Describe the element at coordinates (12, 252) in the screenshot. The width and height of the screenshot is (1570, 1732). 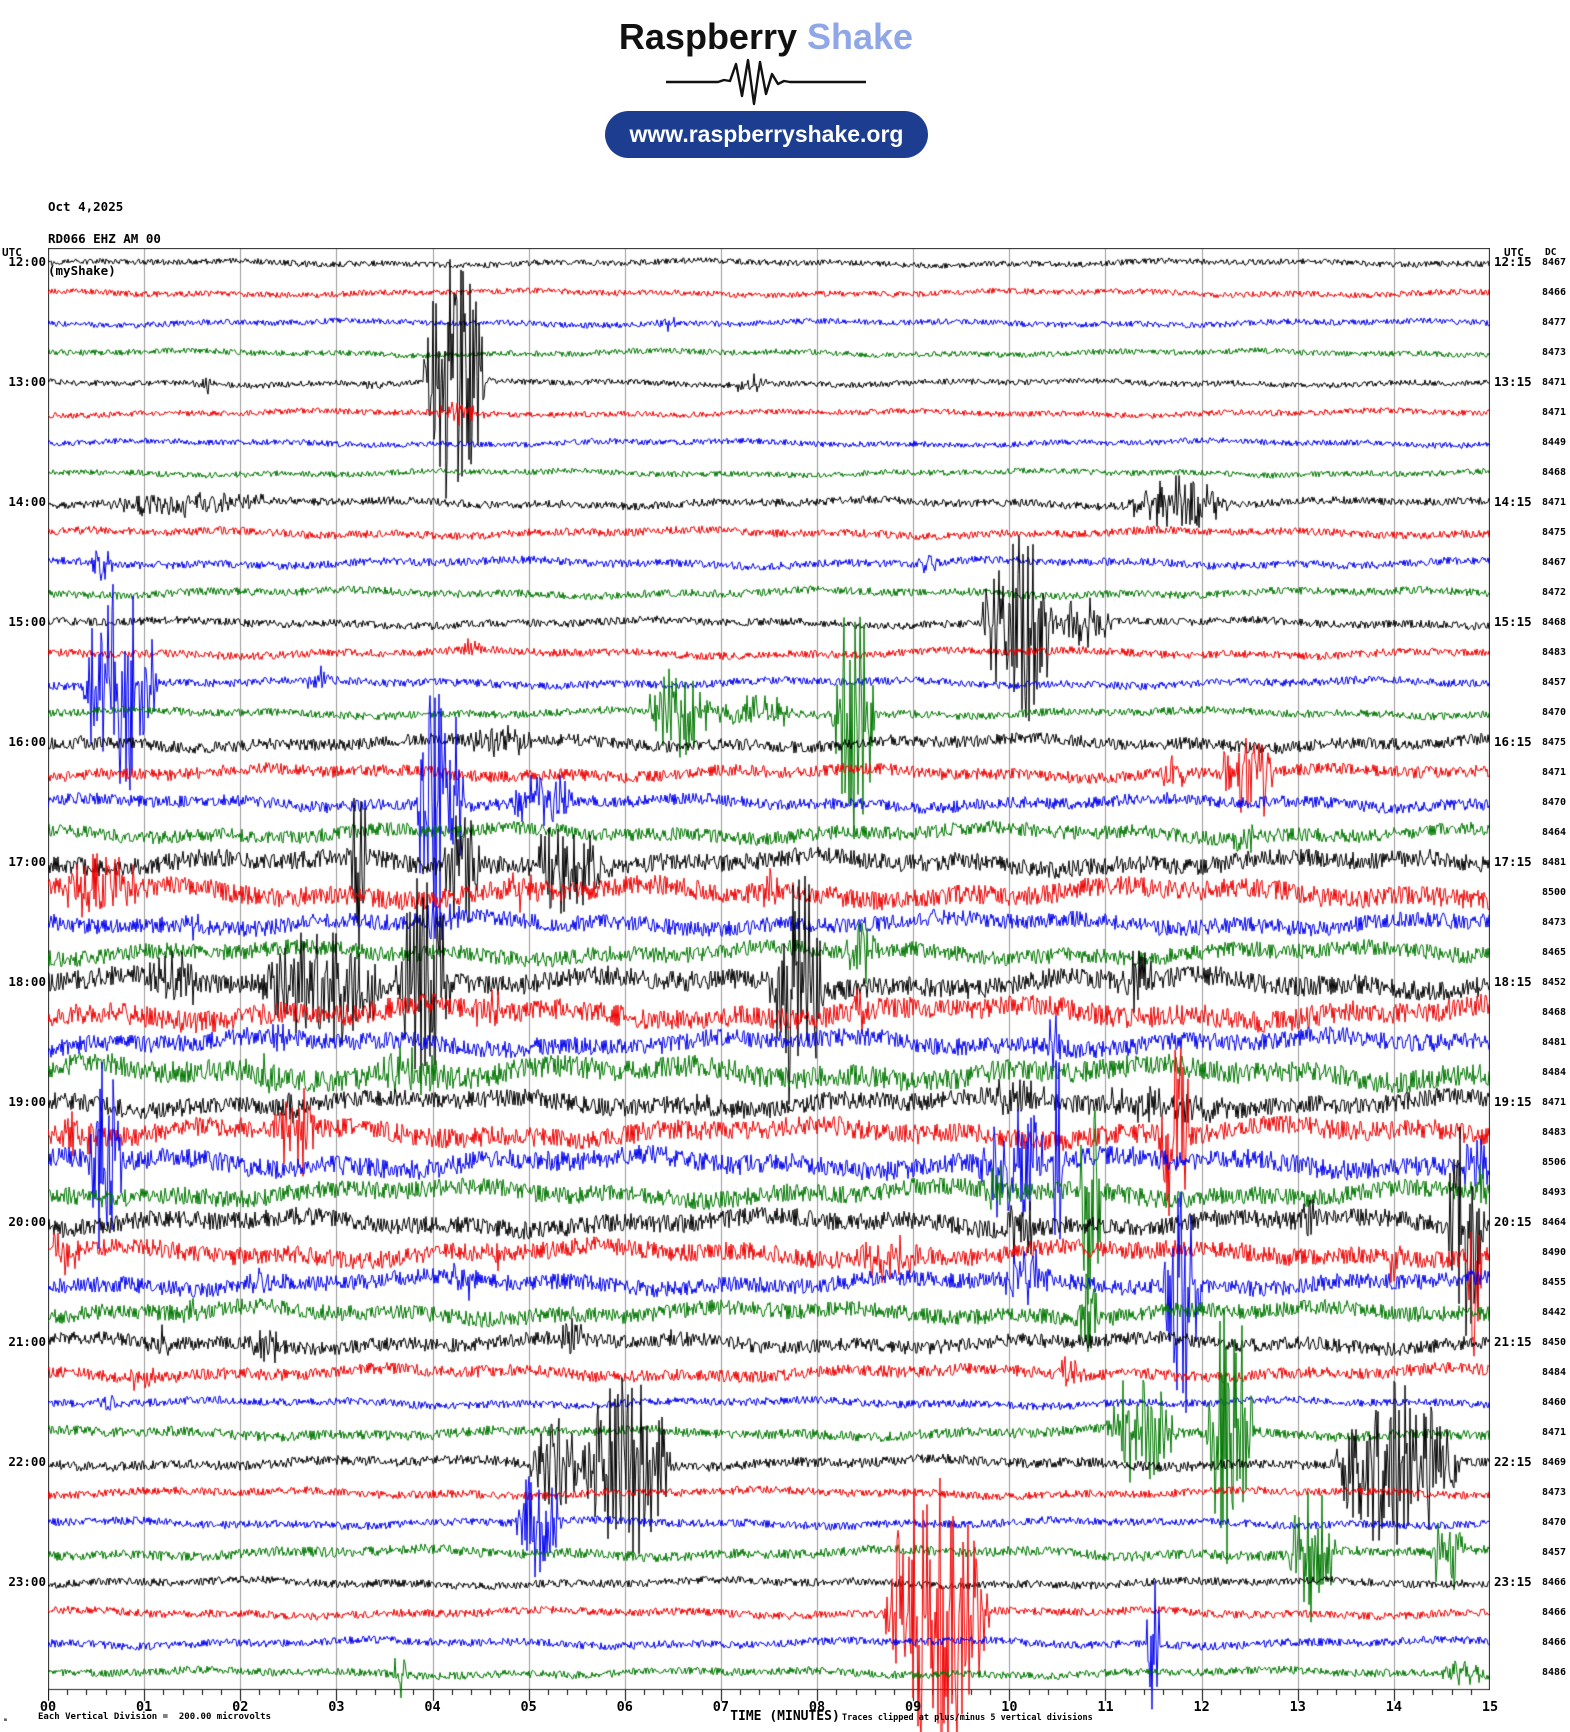
I see `left-utc-header: UTC` at that location.